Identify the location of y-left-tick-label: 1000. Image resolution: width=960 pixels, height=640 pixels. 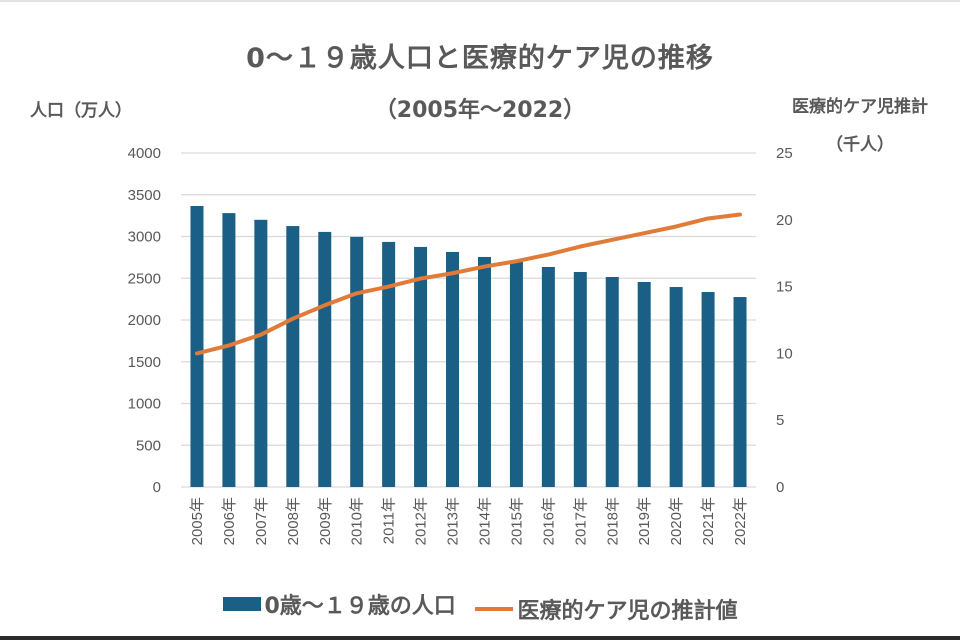
(144, 404).